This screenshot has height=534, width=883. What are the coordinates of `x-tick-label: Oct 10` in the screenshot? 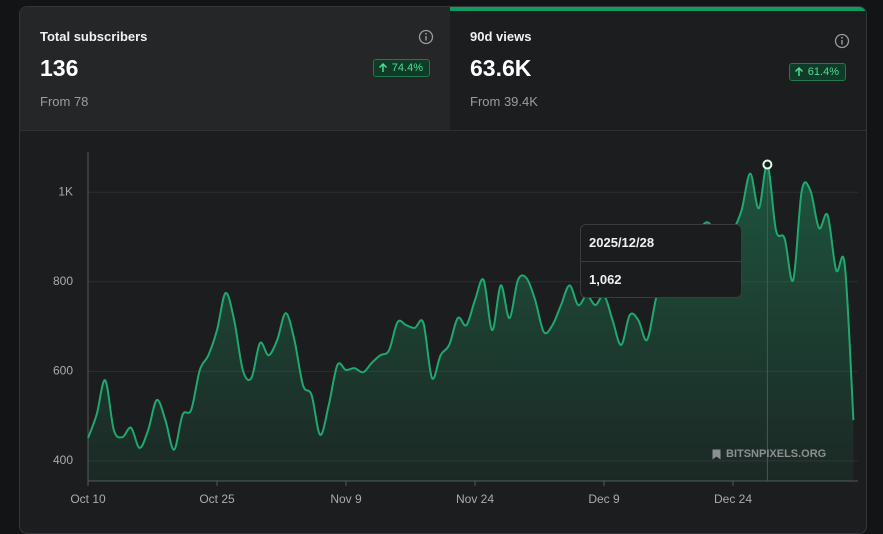 It's located at (88, 499).